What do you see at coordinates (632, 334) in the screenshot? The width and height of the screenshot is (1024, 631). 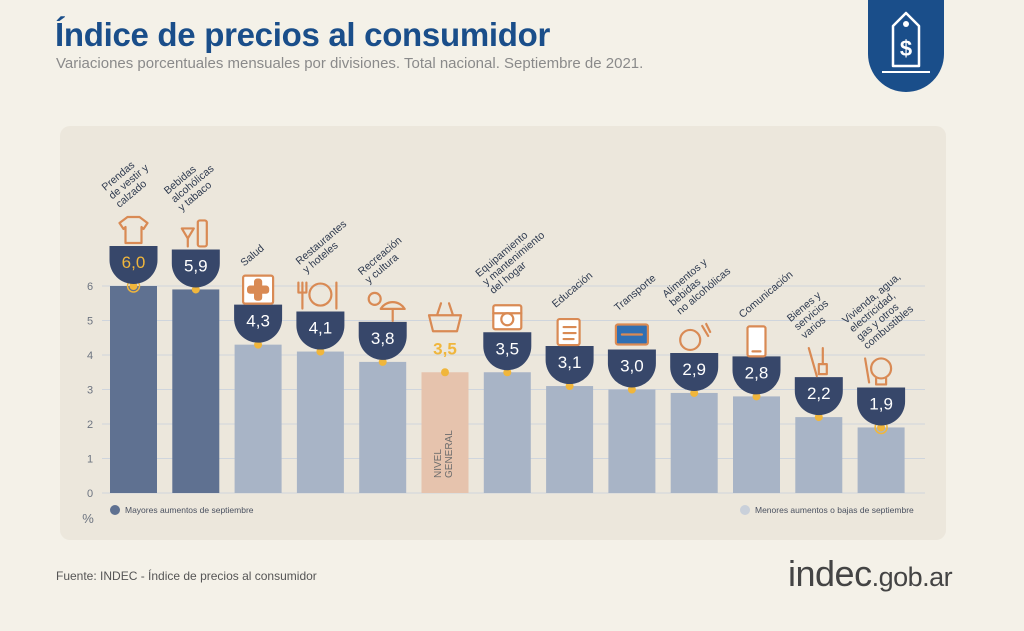 I see `transport-card-icon` at bounding box center [632, 334].